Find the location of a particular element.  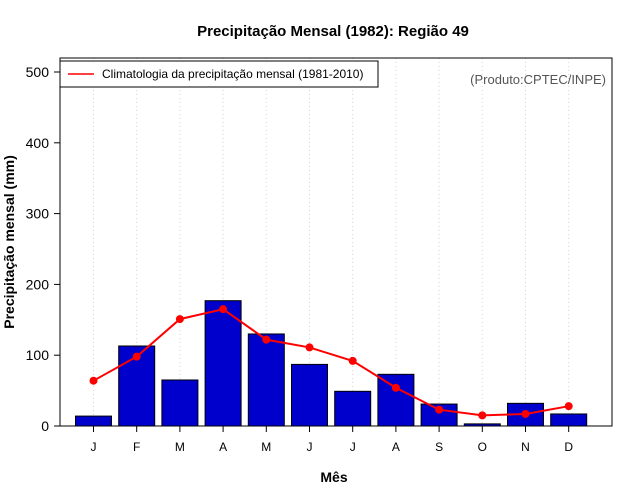

y-tick-label: 300 is located at coordinates (38, 214).